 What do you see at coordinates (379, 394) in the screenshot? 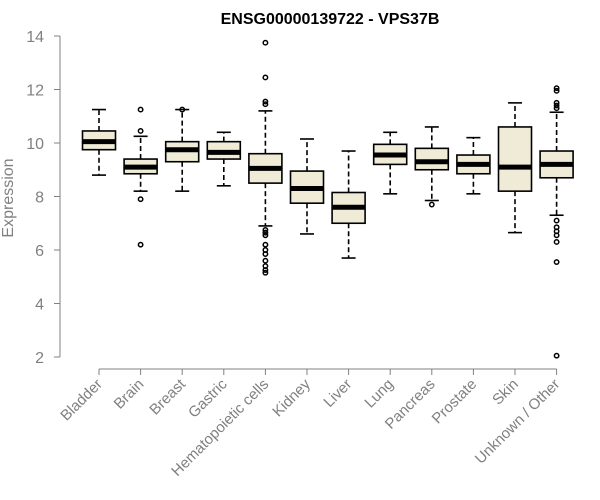
I see `x-tick-label: Lung` at bounding box center [379, 394].